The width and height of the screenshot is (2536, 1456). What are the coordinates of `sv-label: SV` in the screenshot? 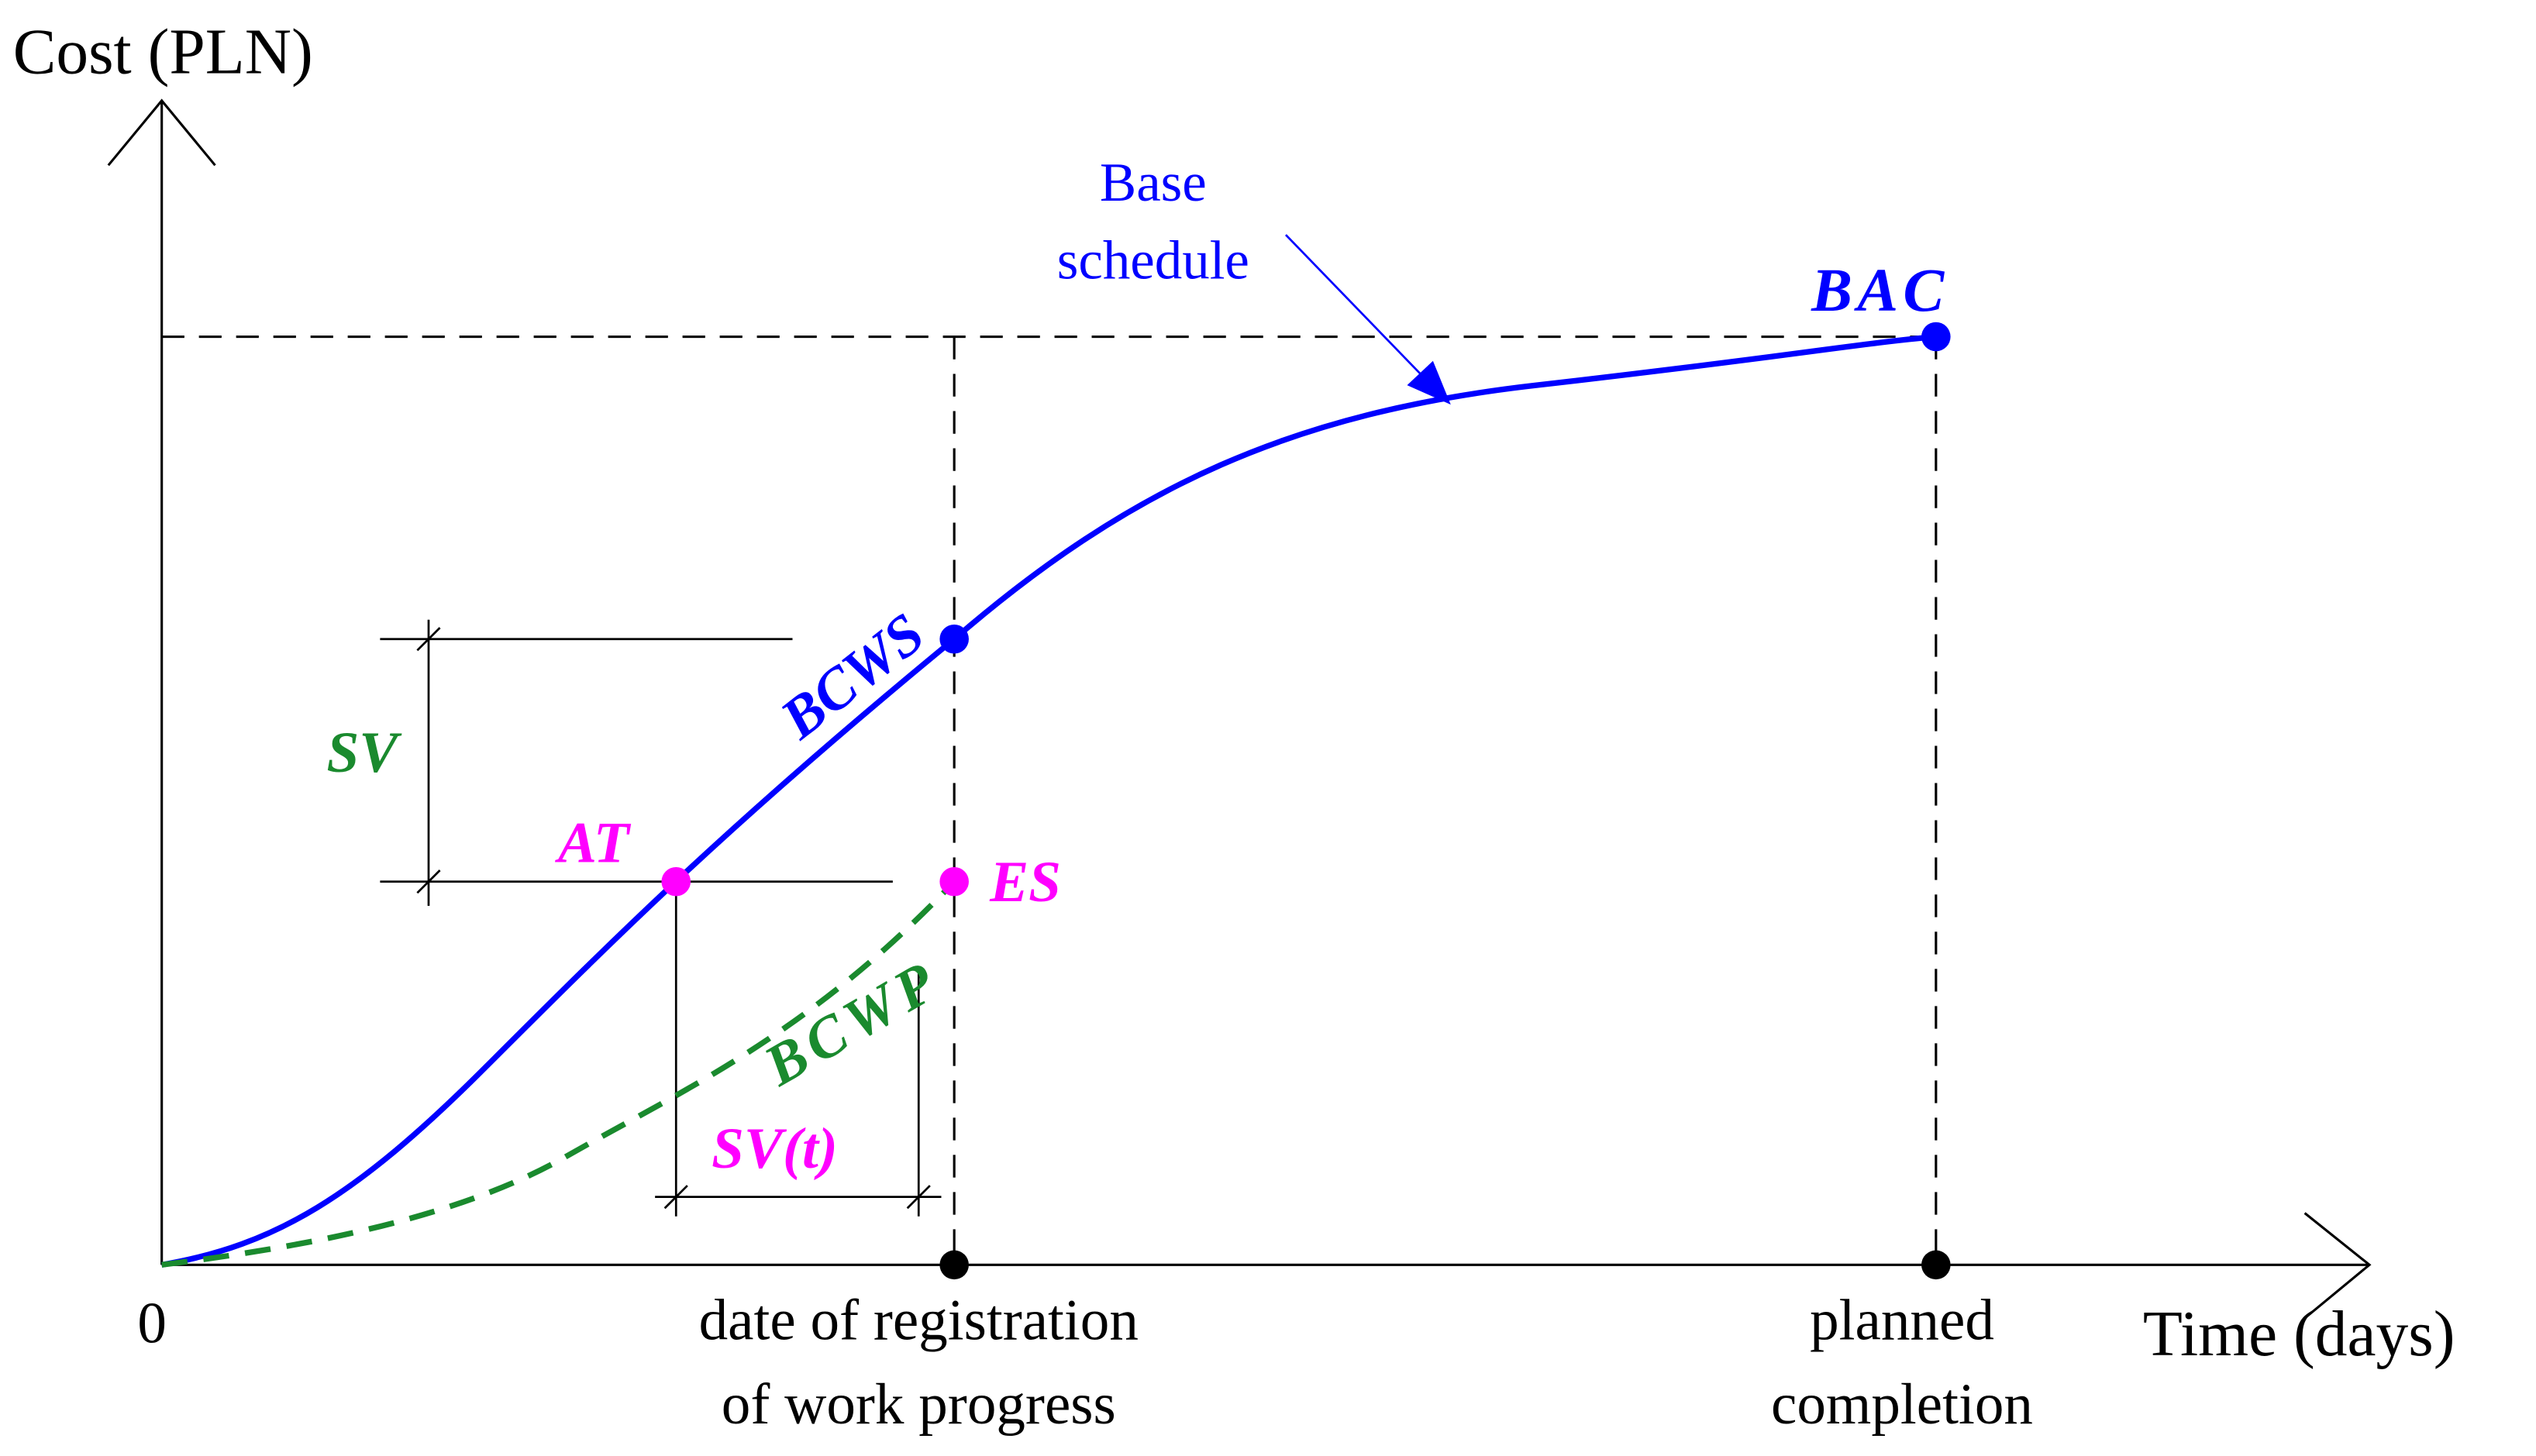 It's located at (365, 753).